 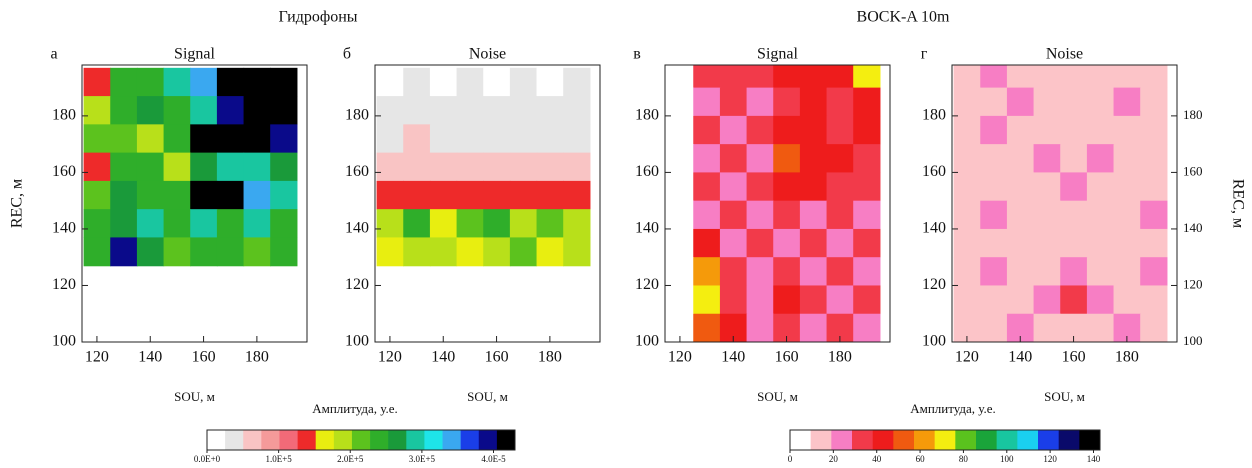 I want to click on y-tick-label: 100, so click(x=647, y=341).